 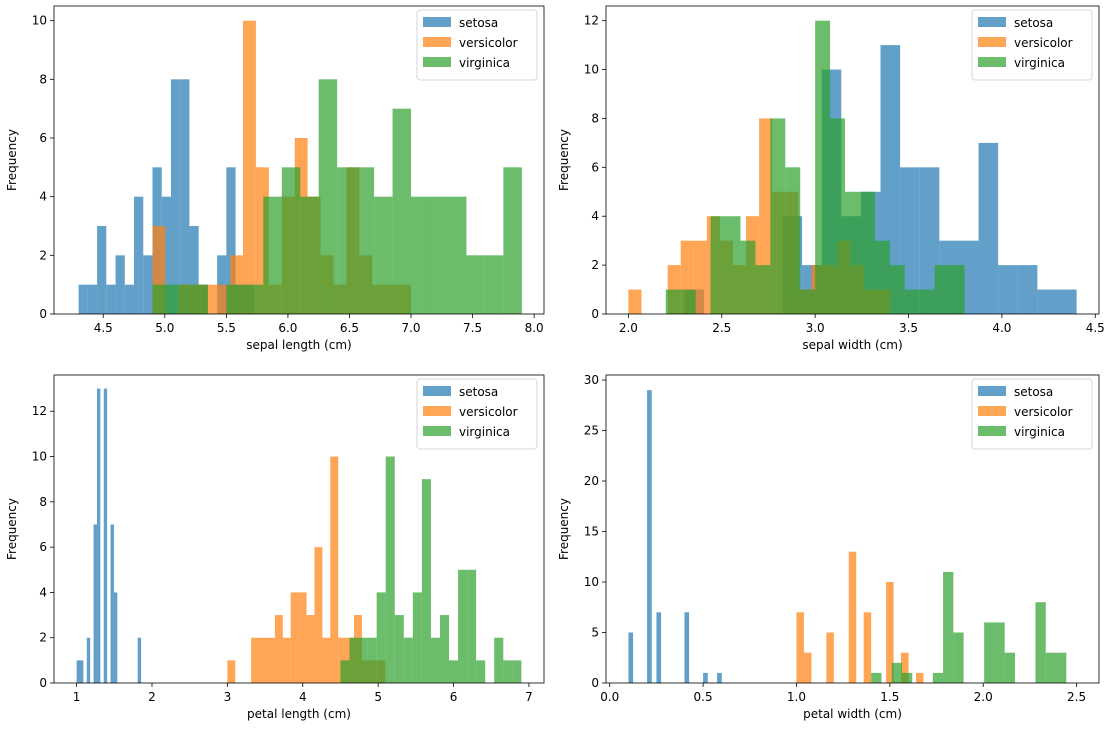 I want to click on x-tick-label: 2.0, so click(x=983, y=697).